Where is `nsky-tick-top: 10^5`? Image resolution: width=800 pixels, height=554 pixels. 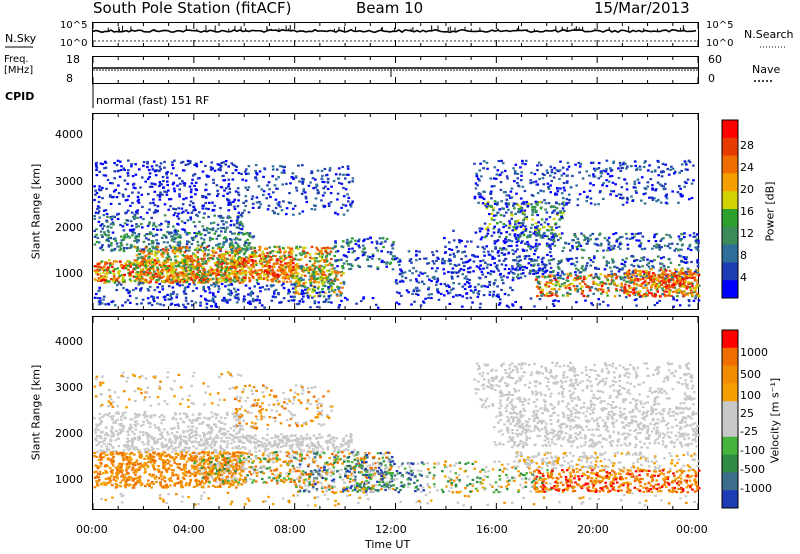
nsky-tick-top: 10^5 is located at coordinates (74, 25).